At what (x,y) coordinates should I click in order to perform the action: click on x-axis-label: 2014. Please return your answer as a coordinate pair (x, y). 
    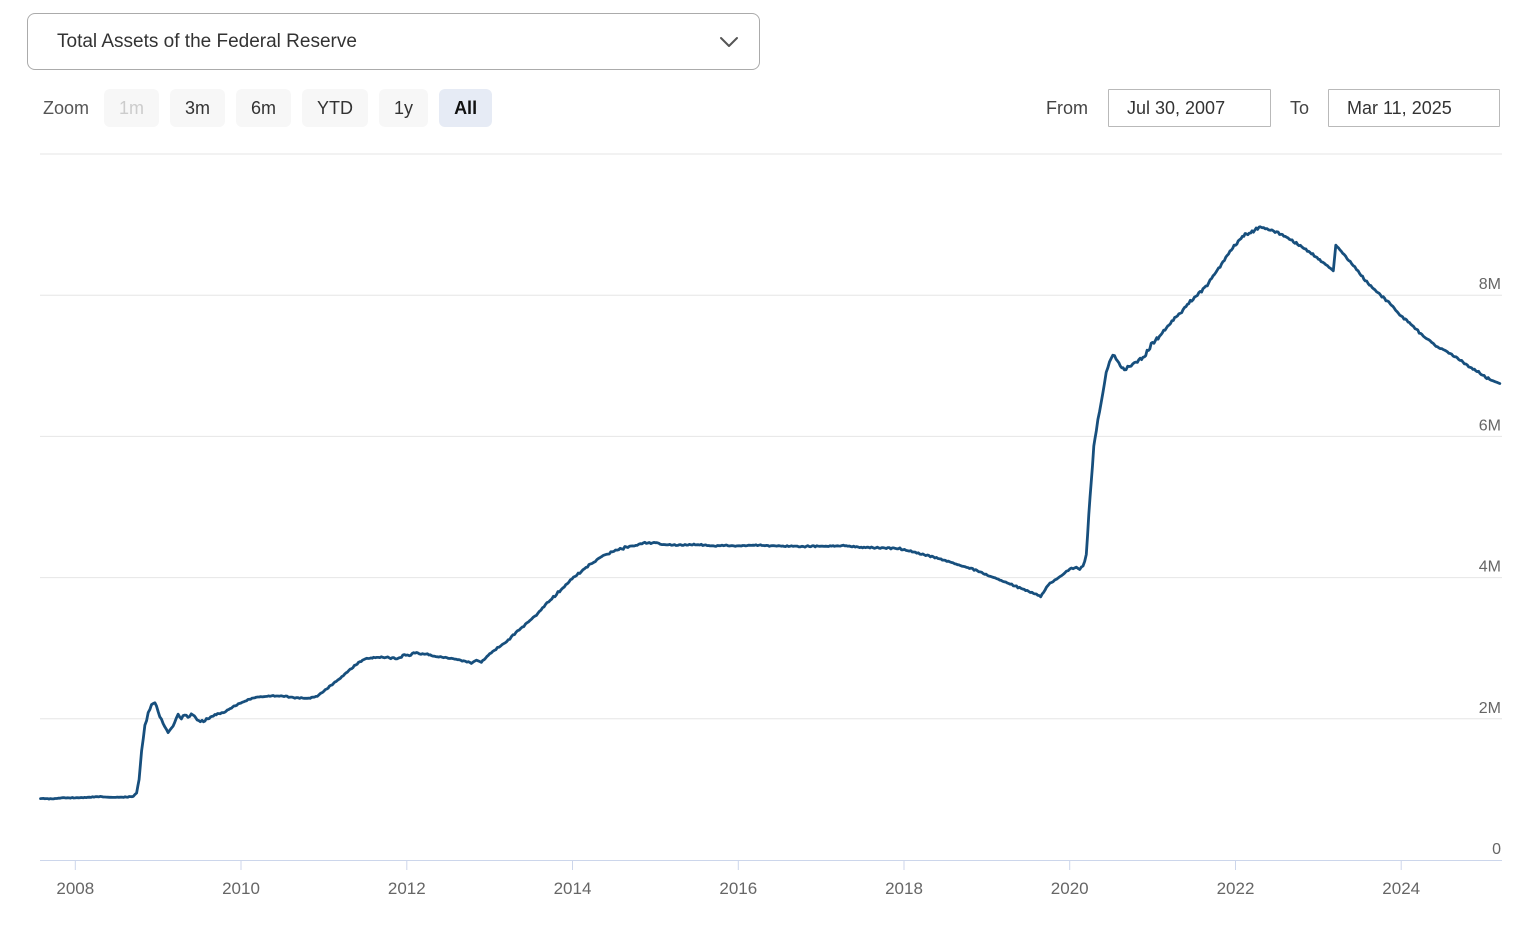
    Looking at the image, I should click on (573, 888).